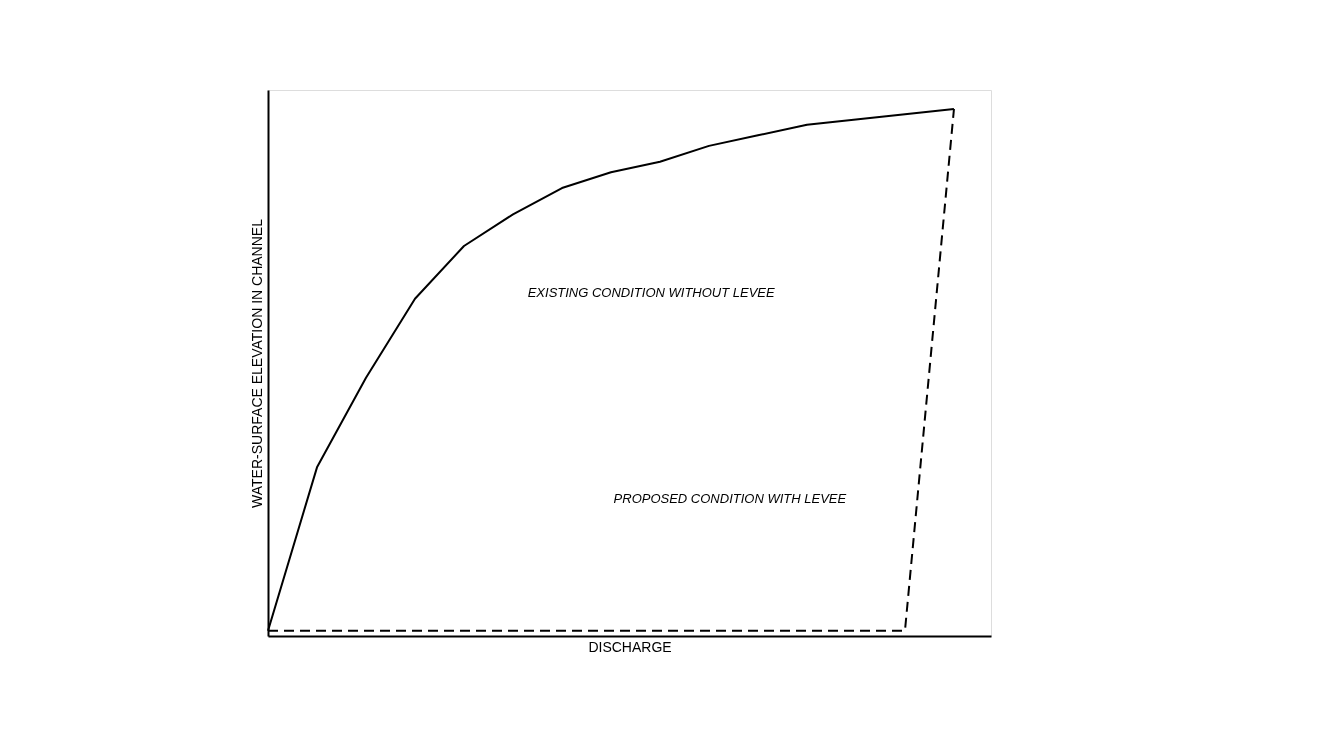 The height and width of the screenshot is (750, 1325). Describe the element at coordinates (256, 363) in the screenshot. I see `y-axis-title: WATER-SURFACE ELEVATION IN CHANNEL` at that location.